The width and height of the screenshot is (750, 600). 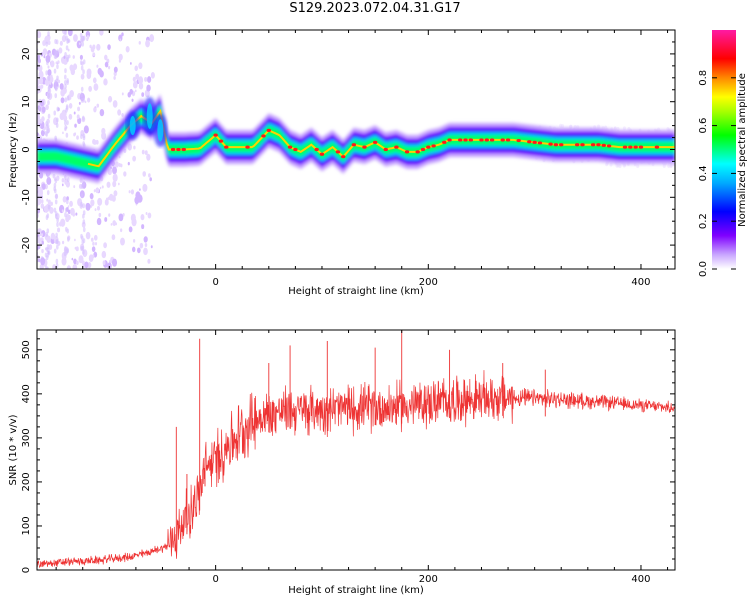 I want to click on tick-label: 0, so click(x=215, y=282).